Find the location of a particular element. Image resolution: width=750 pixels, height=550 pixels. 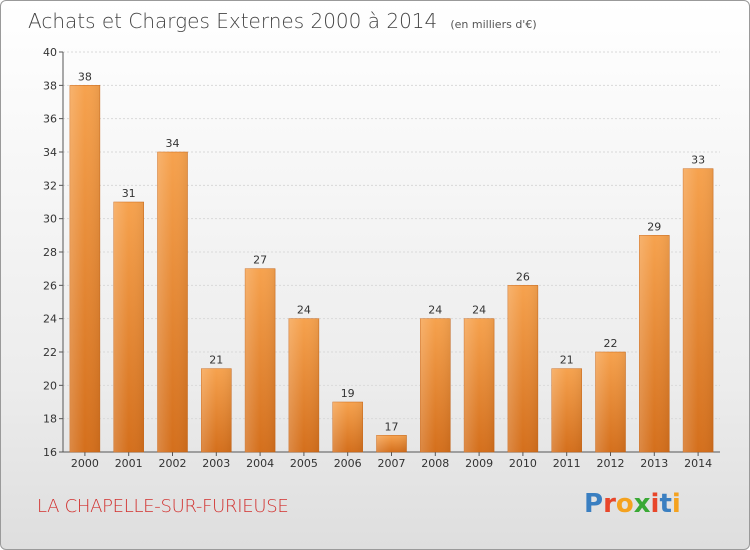

x-tick-label: 2003 is located at coordinates (216, 463).